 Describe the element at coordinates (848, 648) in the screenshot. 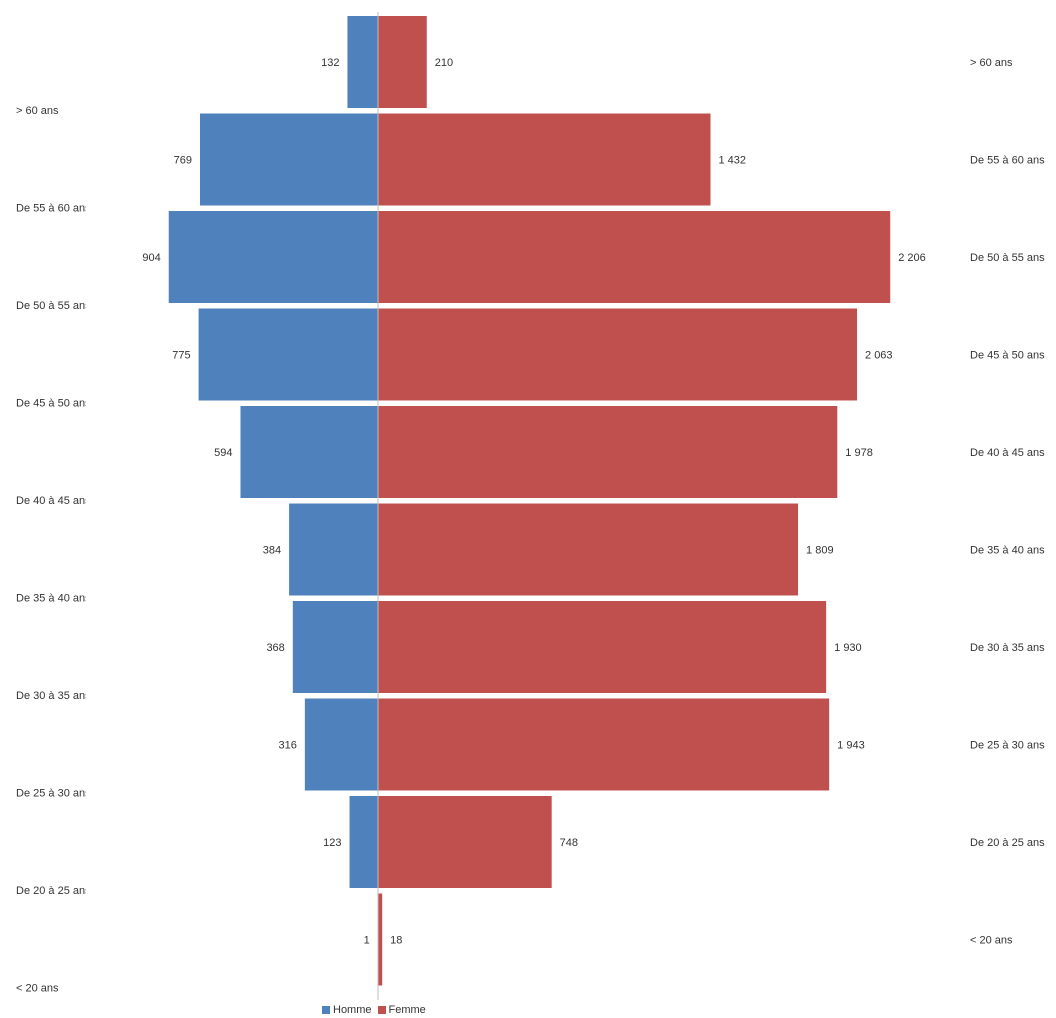

I see `value-label-femme: 1 930` at that location.